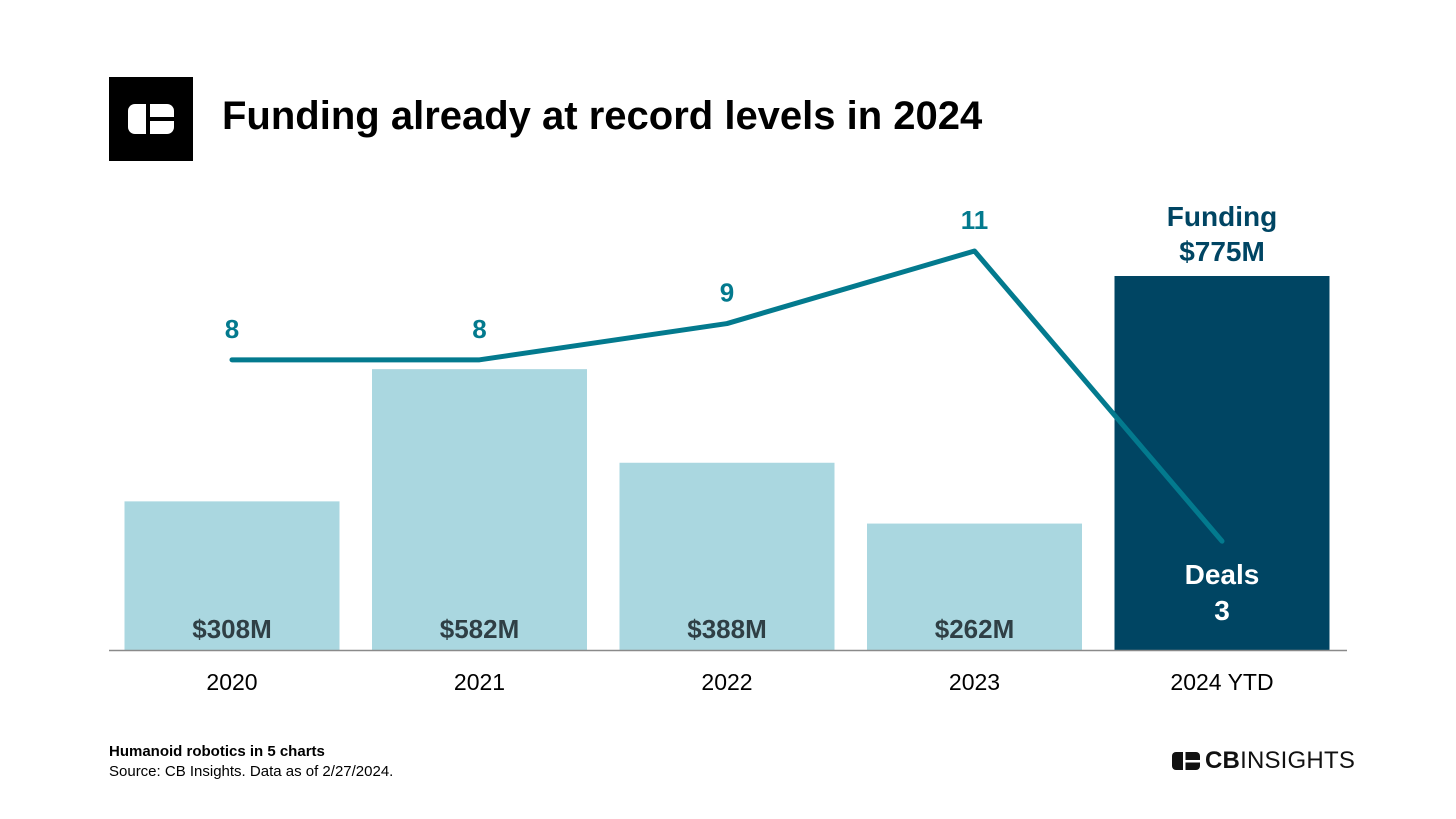 The width and height of the screenshot is (1456, 819). What do you see at coordinates (975, 220) in the screenshot?
I see `deals-value-label: 11` at bounding box center [975, 220].